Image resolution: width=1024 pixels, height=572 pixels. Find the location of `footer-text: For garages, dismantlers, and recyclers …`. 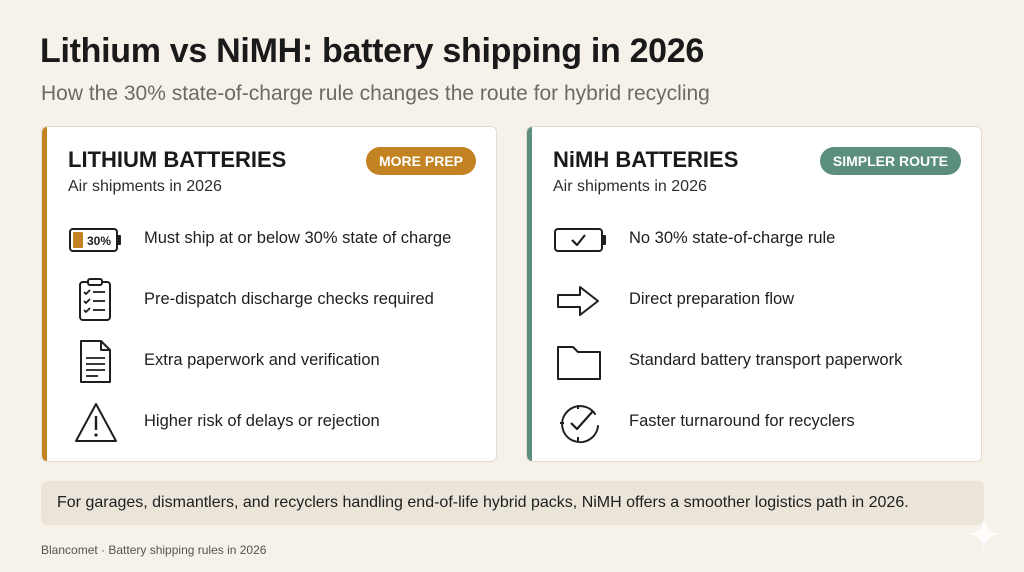

footer-text: For garages, dismantlers, and recyclers … is located at coordinates (483, 502).